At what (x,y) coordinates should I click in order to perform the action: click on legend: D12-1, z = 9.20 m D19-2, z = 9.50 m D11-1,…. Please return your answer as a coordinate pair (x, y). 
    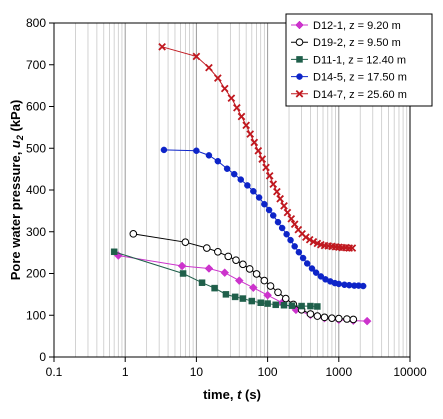
    Looking at the image, I should click on (359, 60).